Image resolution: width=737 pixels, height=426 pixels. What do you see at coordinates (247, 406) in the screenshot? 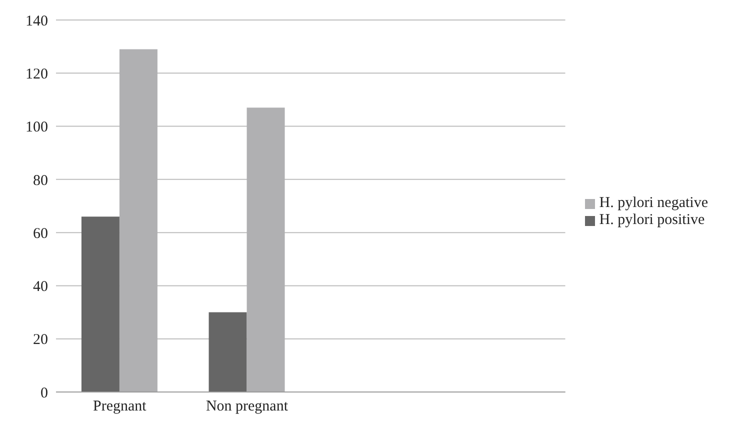
I see `x-tick-label: Non pregnant` at bounding box center [247, 406].